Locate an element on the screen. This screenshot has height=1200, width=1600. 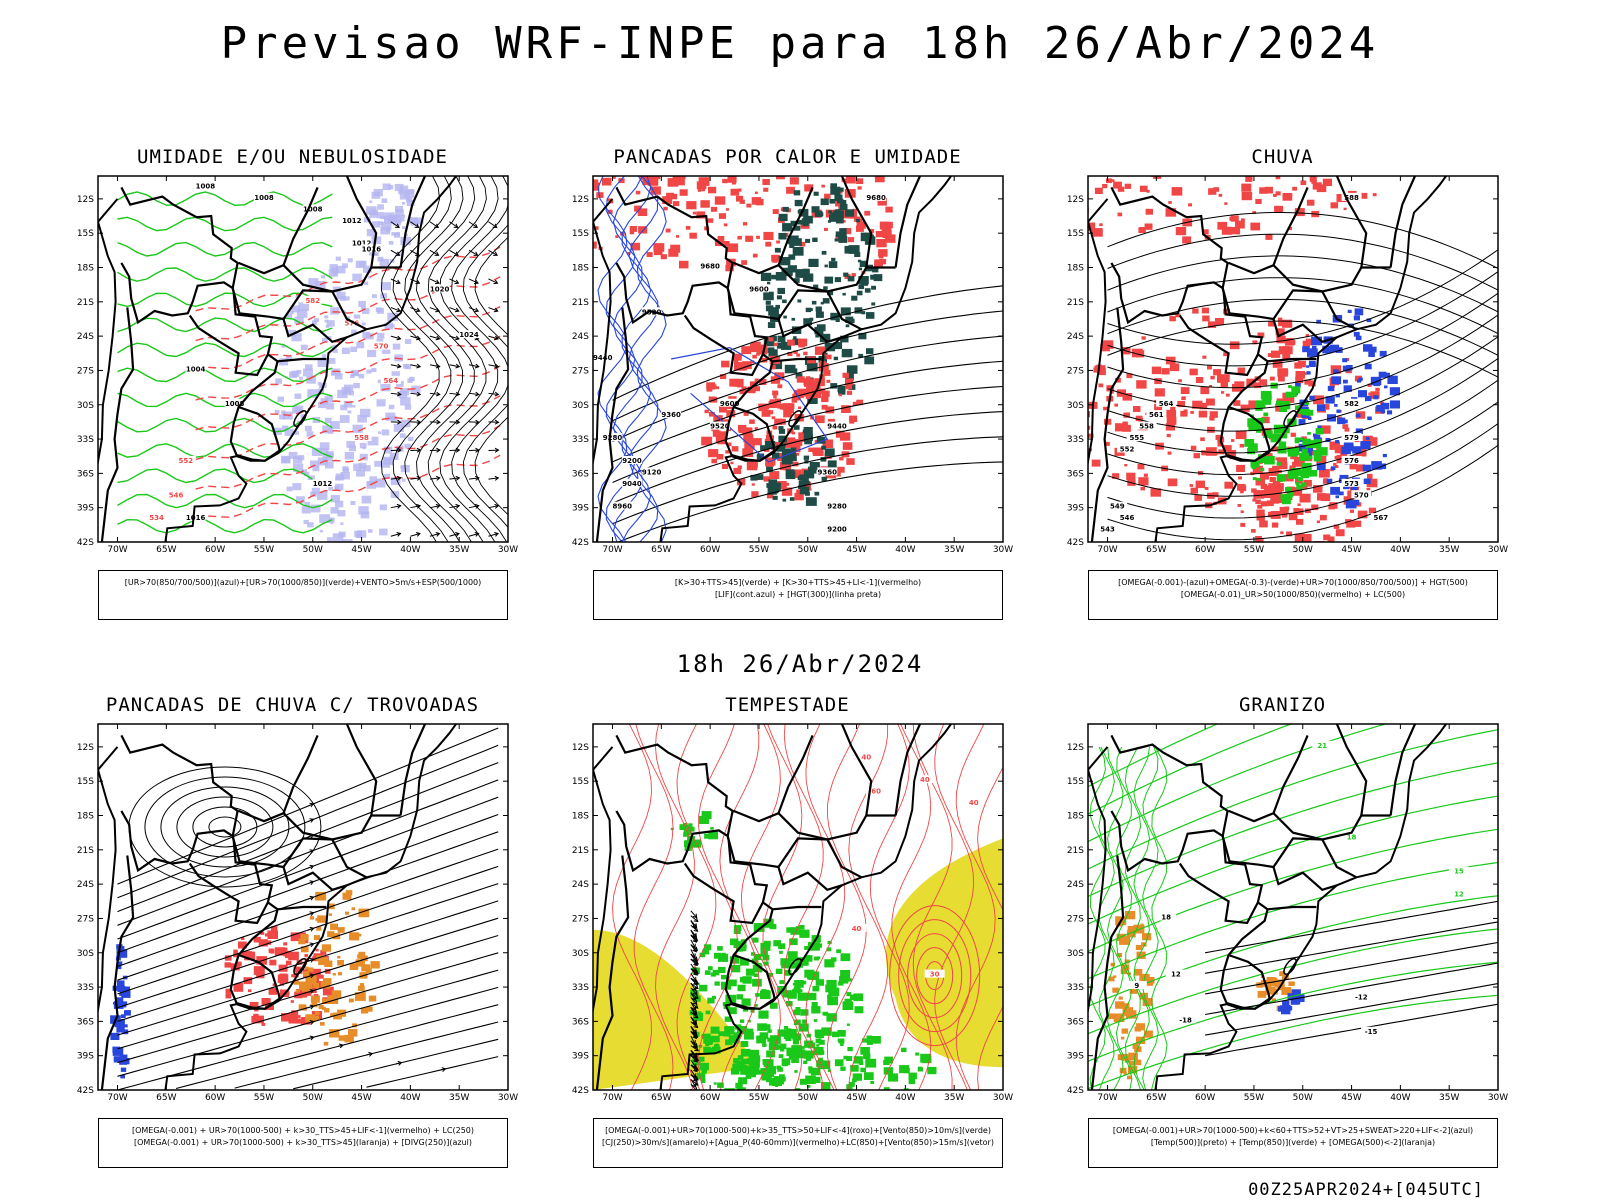
lat-label: 15S is located at coordinates (580, 782).